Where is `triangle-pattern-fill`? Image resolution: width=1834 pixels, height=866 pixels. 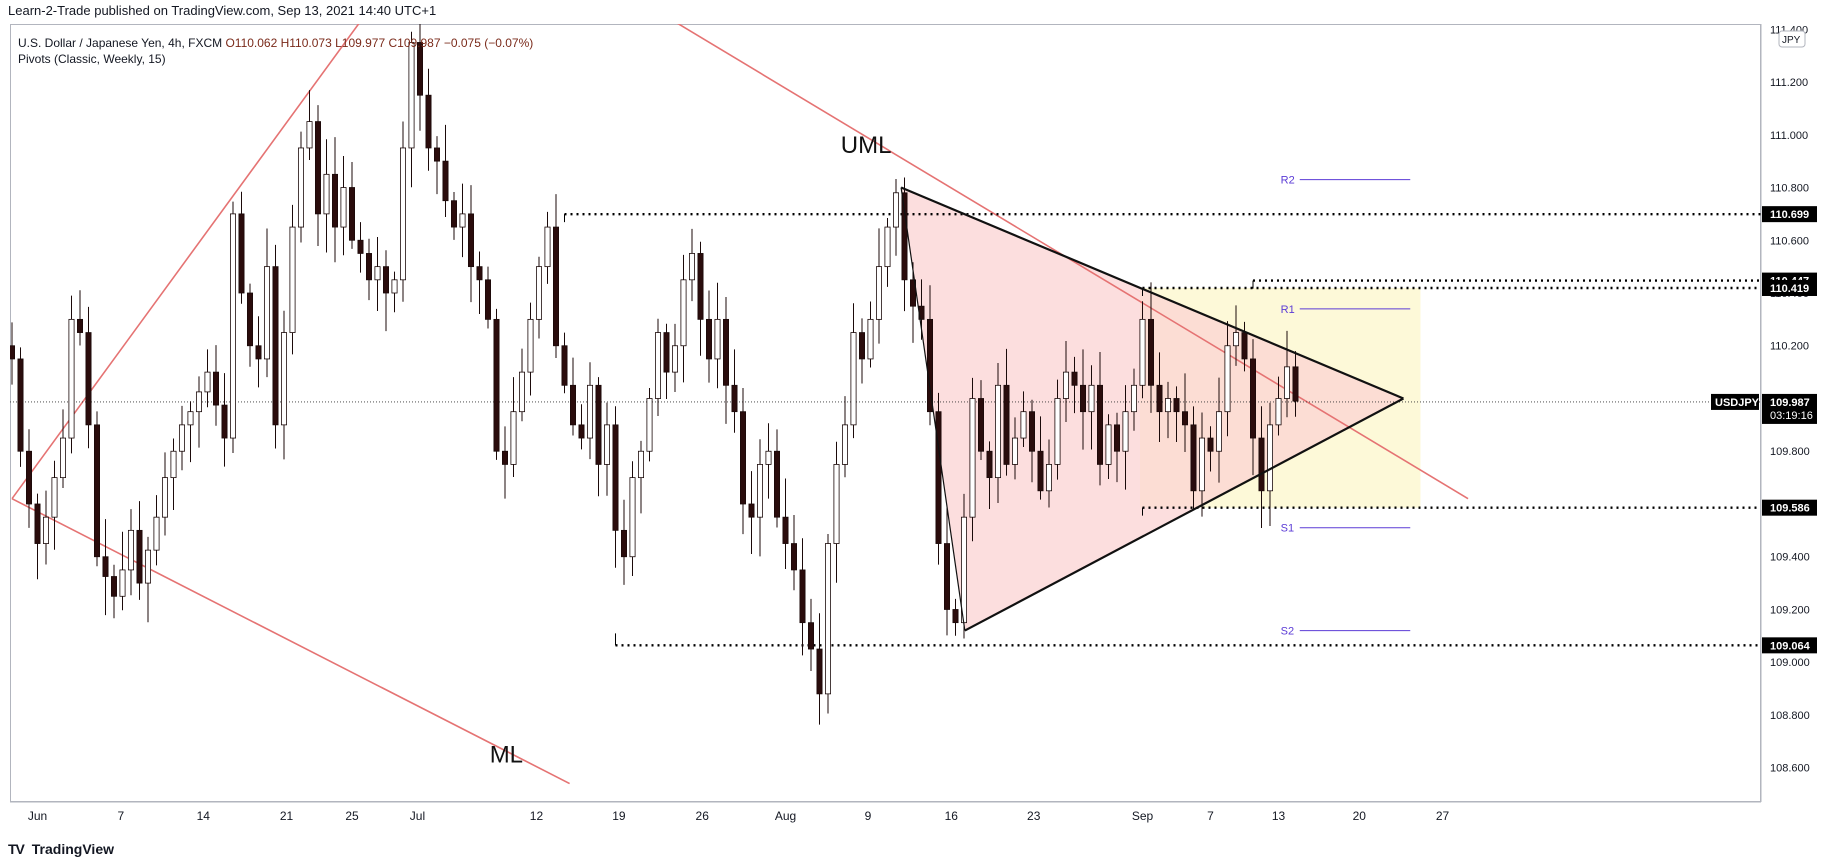
triangle-pattern-fill is located at coordinates (1152, 409).